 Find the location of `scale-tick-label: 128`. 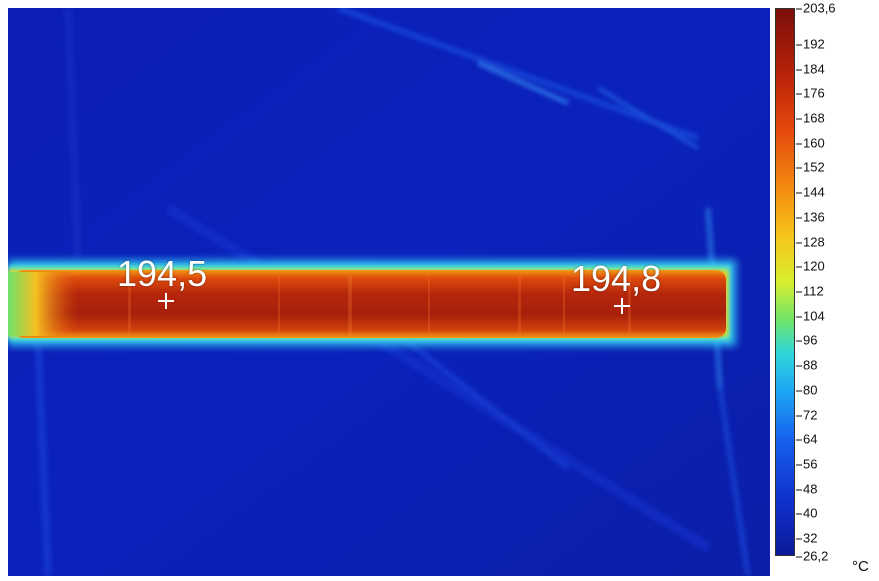

scale-tick-label: 128 is located at coordinates (810, 241).